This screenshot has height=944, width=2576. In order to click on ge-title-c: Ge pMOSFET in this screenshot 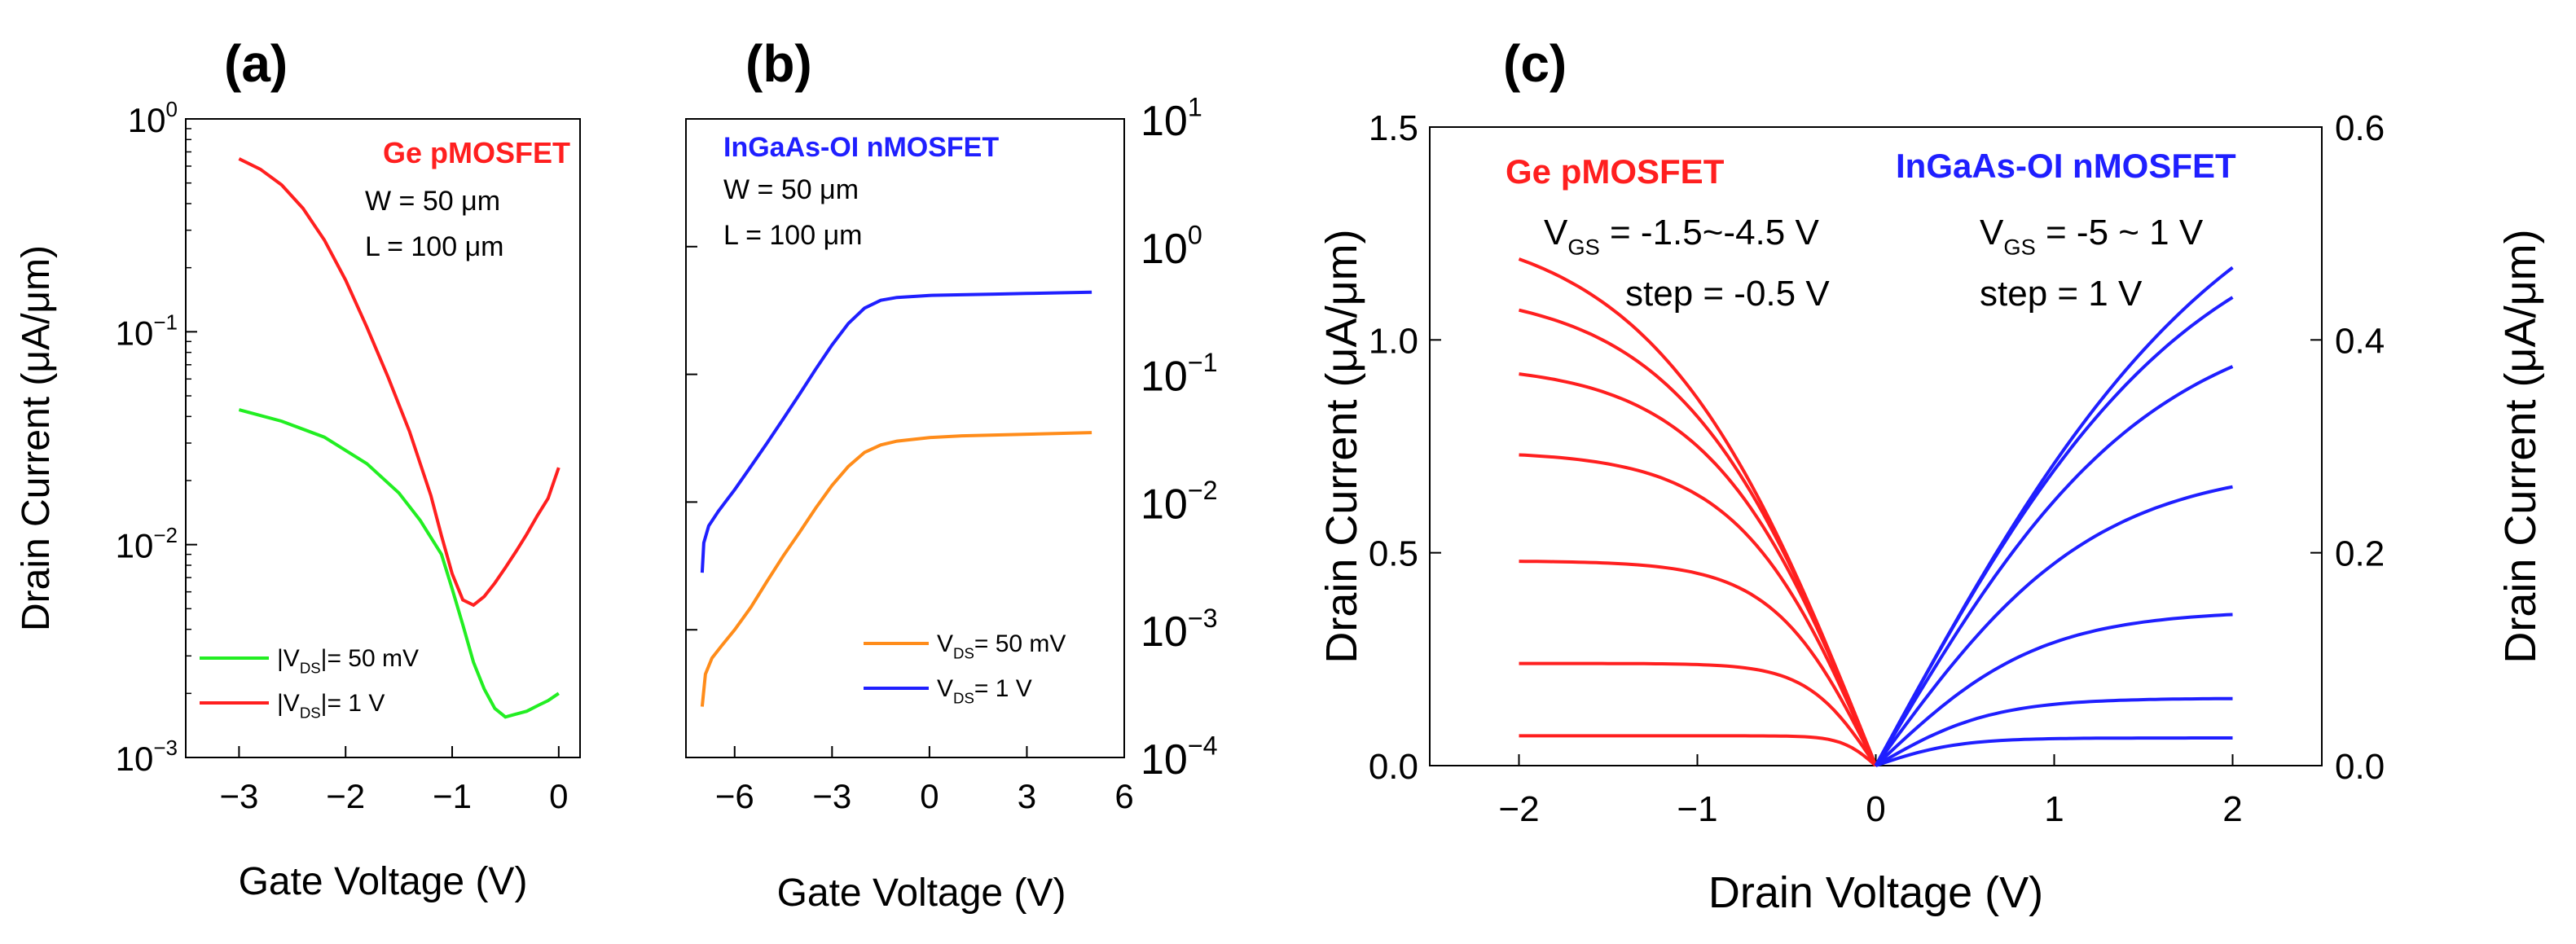, I will do `click(1615, 171)`.